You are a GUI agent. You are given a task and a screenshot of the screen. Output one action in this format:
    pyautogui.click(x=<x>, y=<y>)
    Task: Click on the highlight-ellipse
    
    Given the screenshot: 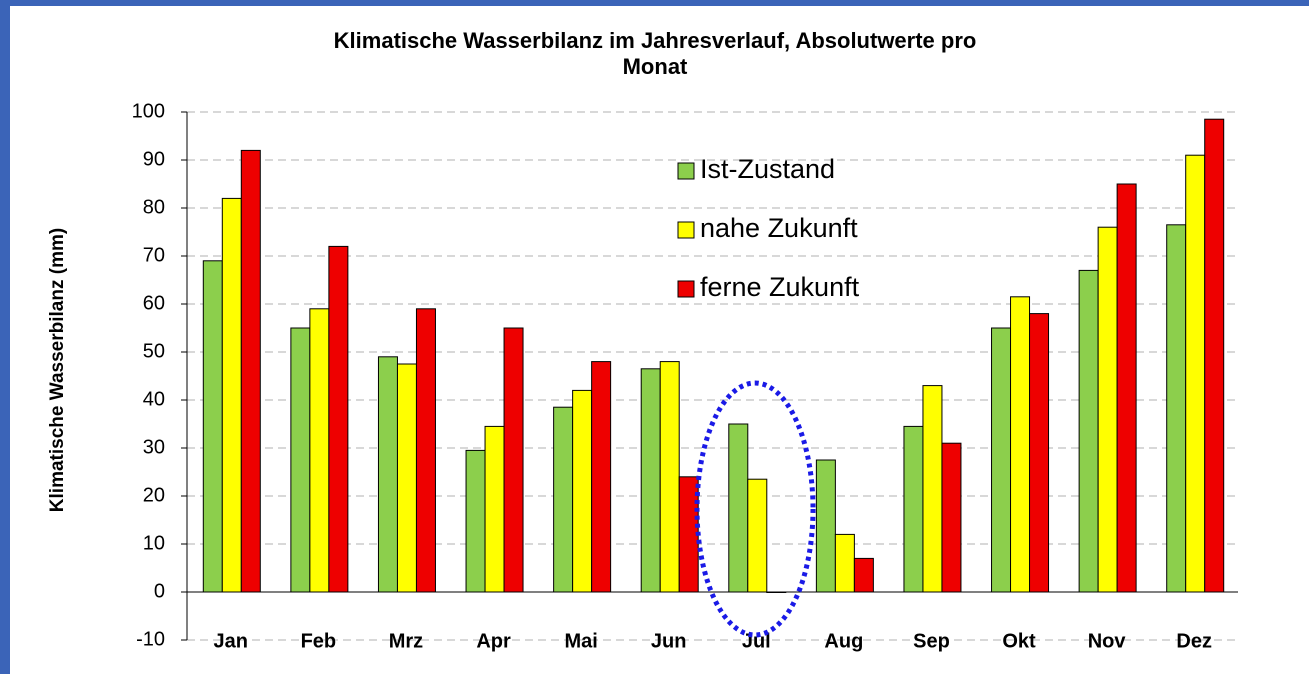 What is the action you would take?
    pyautogui.click(x=755, y=509)
    